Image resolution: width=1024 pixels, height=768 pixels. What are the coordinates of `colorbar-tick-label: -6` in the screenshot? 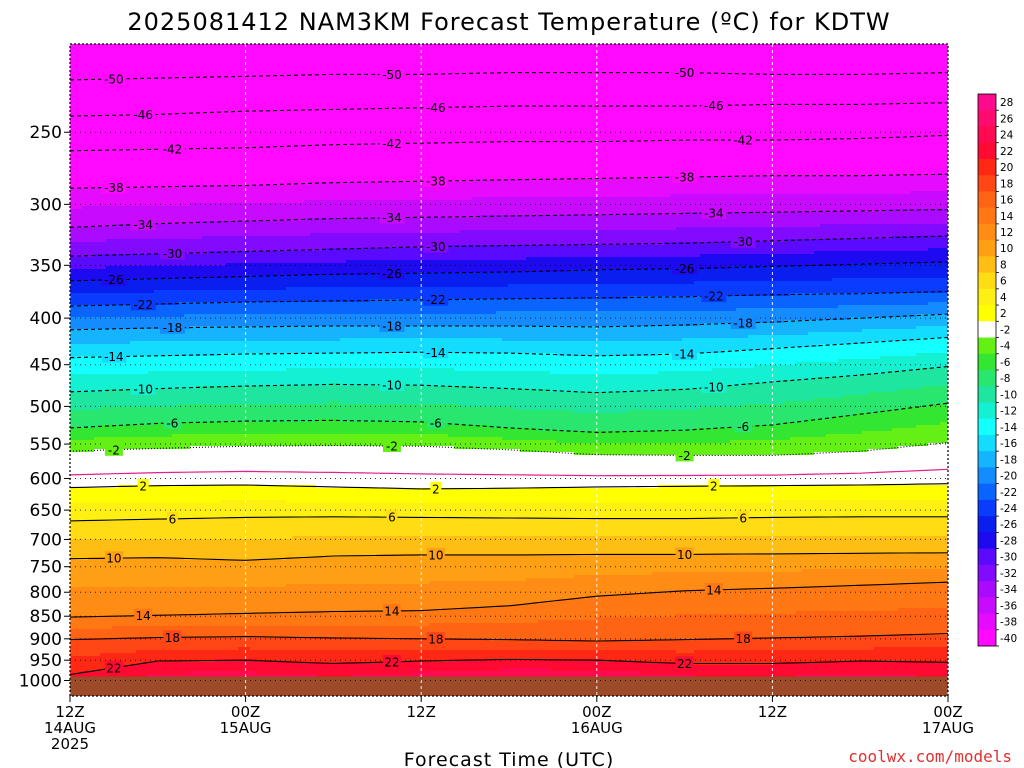 It's located at (1005, 363).